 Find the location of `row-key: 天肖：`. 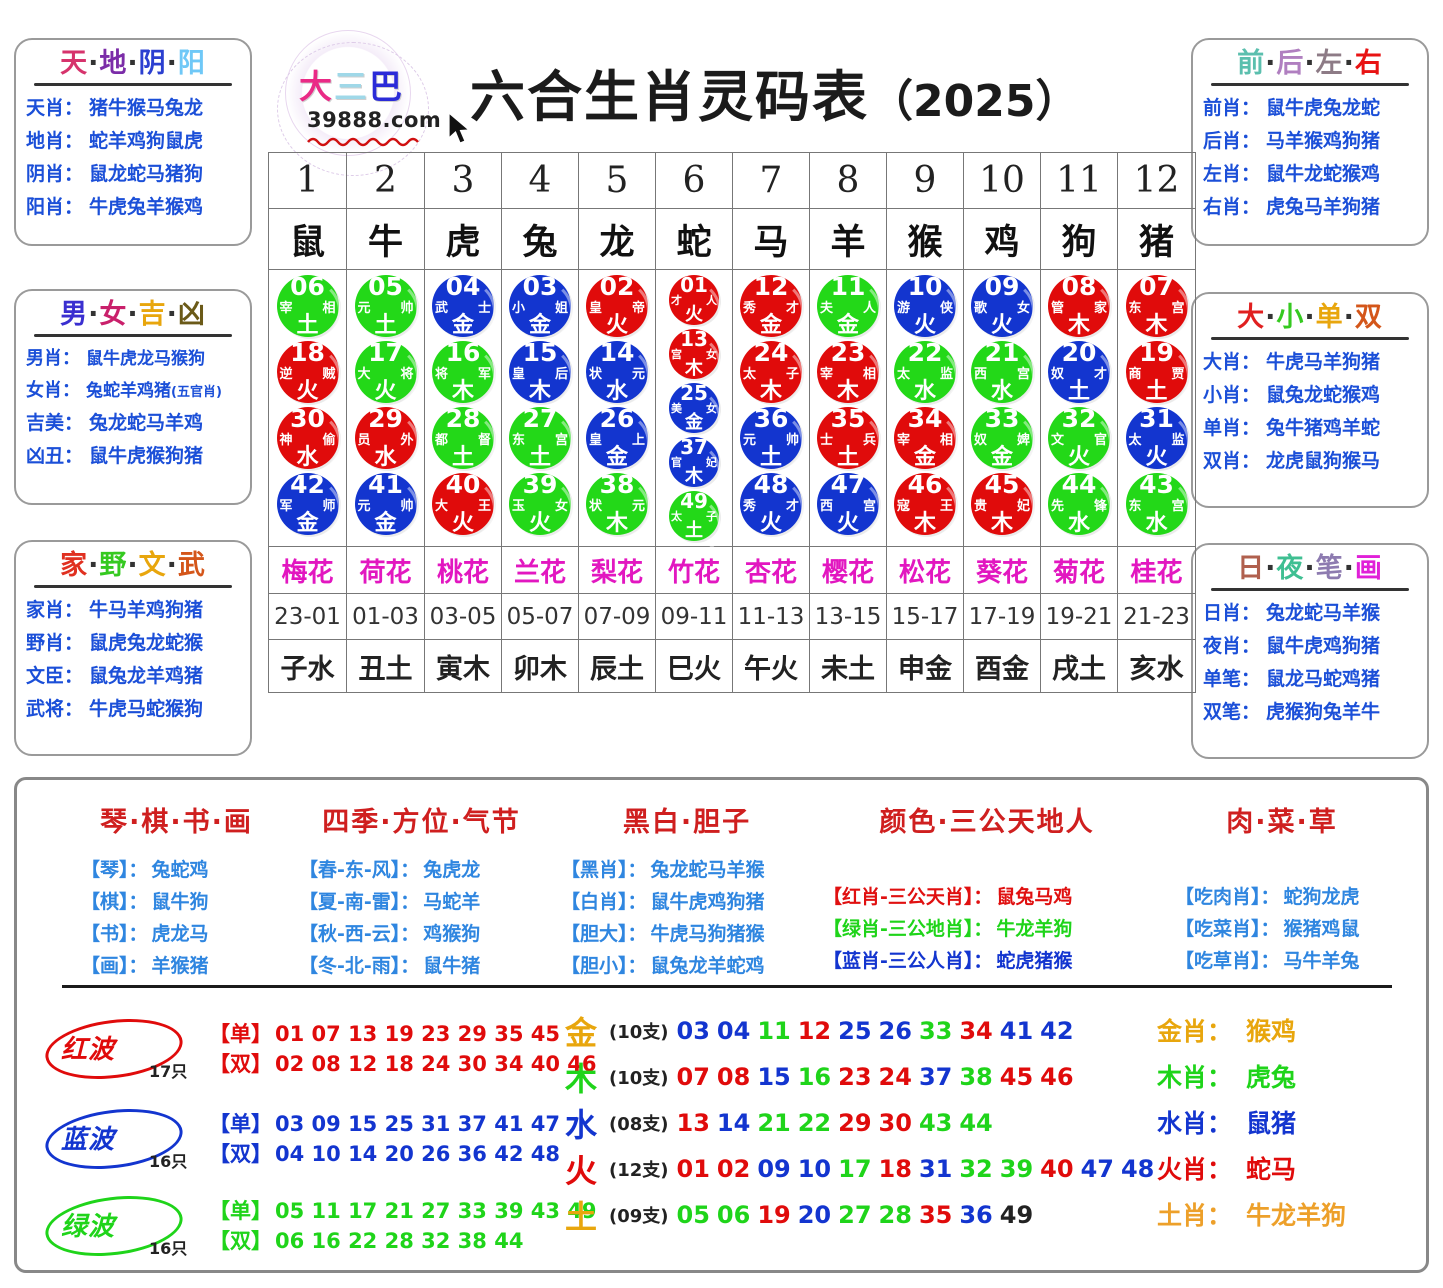

row-key: 天肖： is located at coordinates (55, 108).